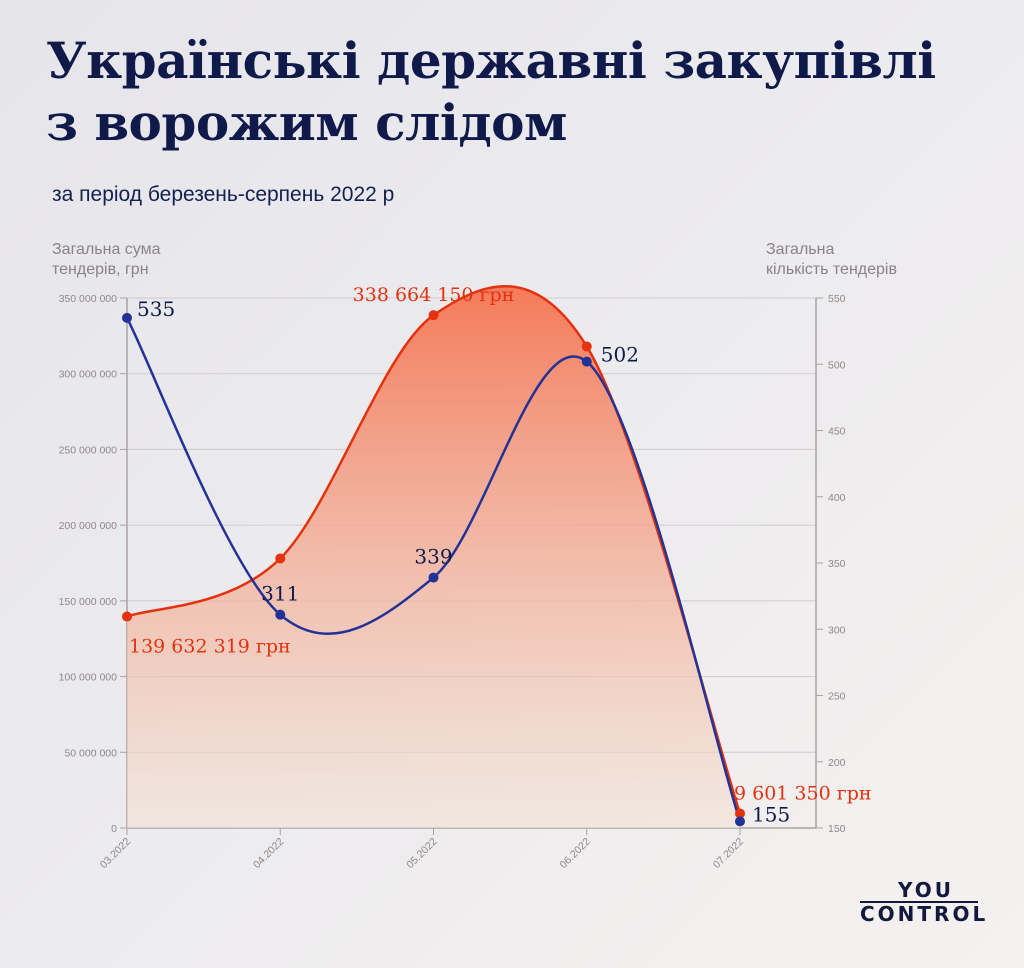 The width and height of the screenshot is (1024, 968). I want to click on left-axis-tick-label: 250 000 000, so click(88, 450).